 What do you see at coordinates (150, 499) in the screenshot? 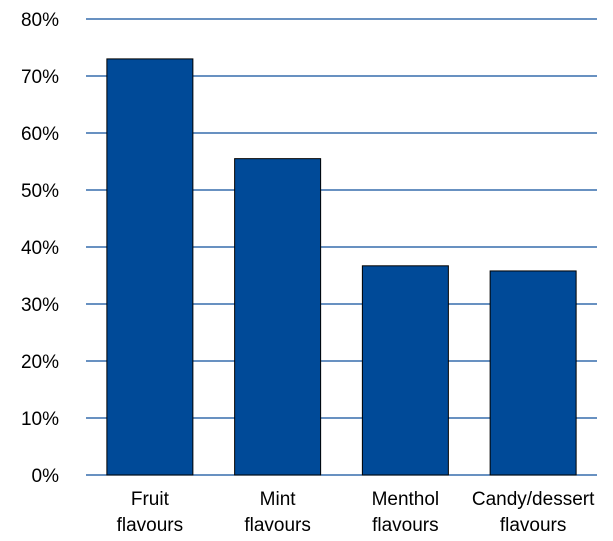
I see `x-category-label-line: Fruit` at bounding box center [150, 499].